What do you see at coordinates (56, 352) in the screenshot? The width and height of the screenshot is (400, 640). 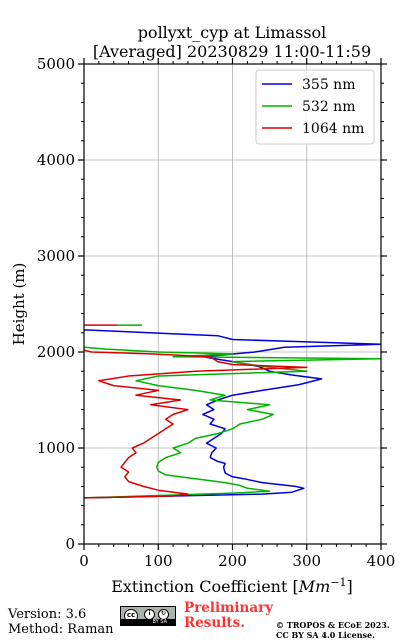 I see `y-tick-label: 2000` at bounding box center [56, 352].